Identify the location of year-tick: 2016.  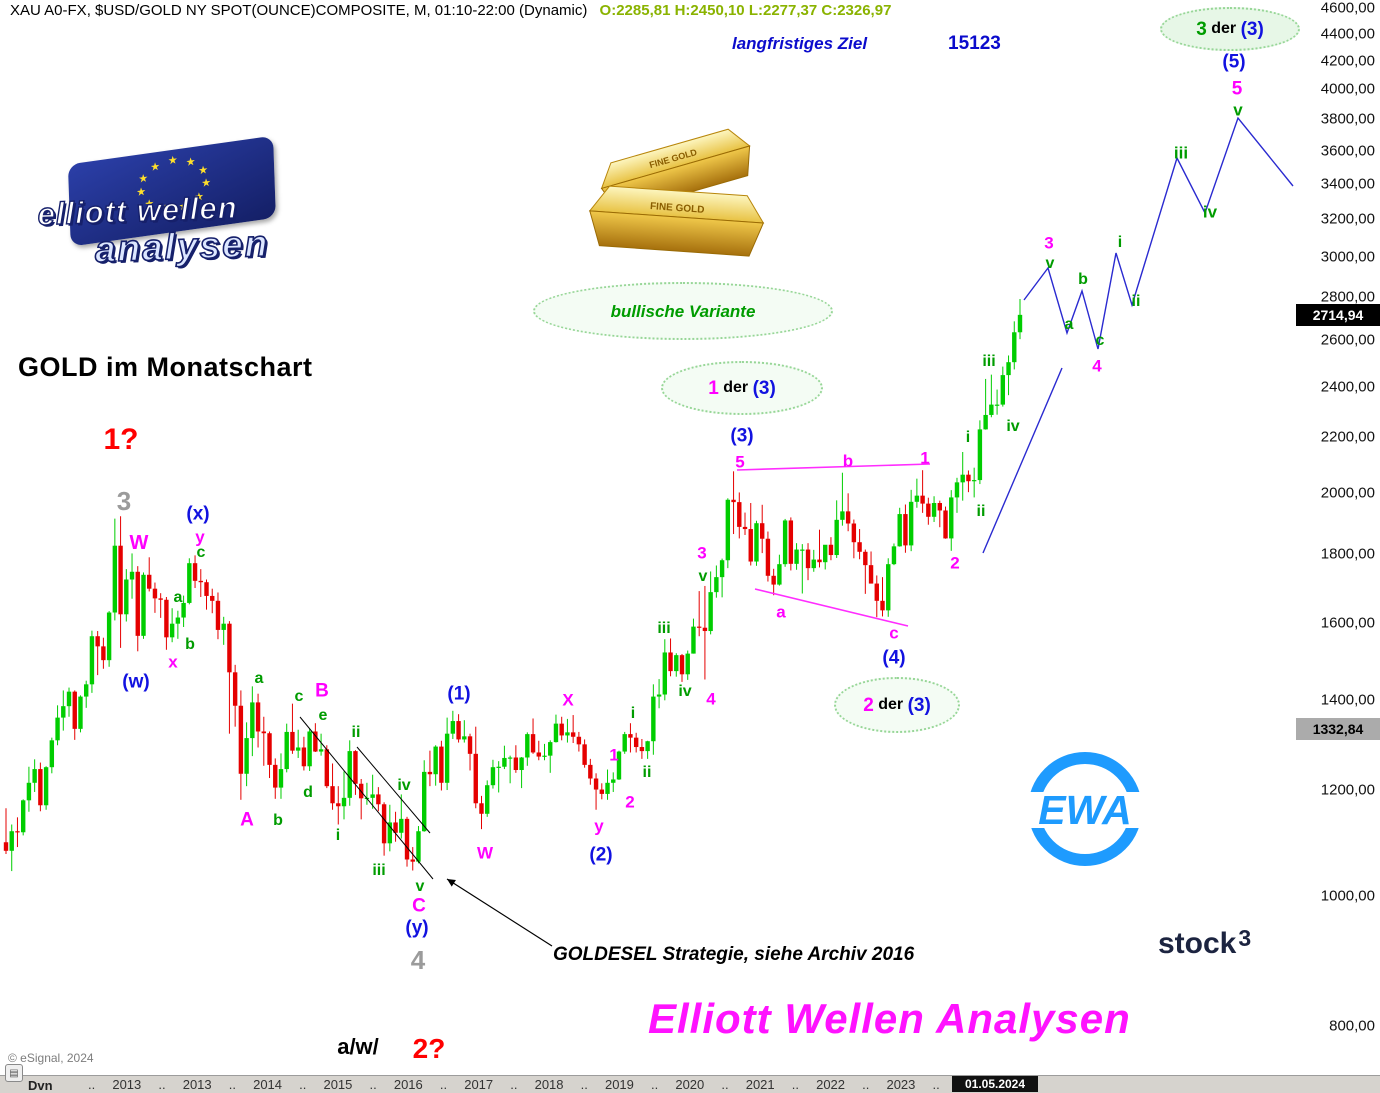
(408, 1084).